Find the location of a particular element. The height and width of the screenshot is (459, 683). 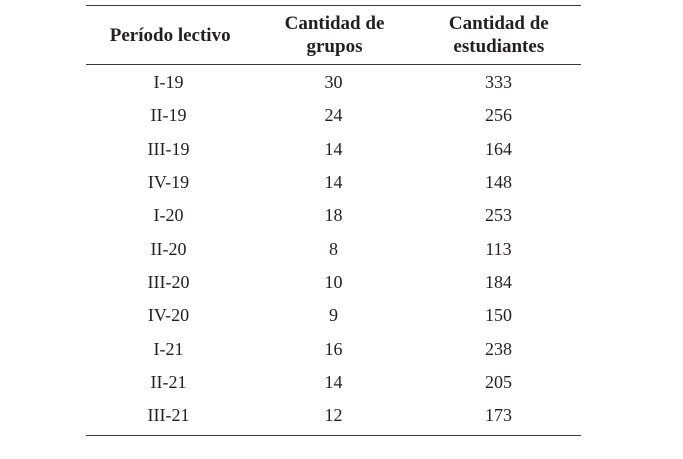

cell-groups: 10 is located at coordinates (333, 281).